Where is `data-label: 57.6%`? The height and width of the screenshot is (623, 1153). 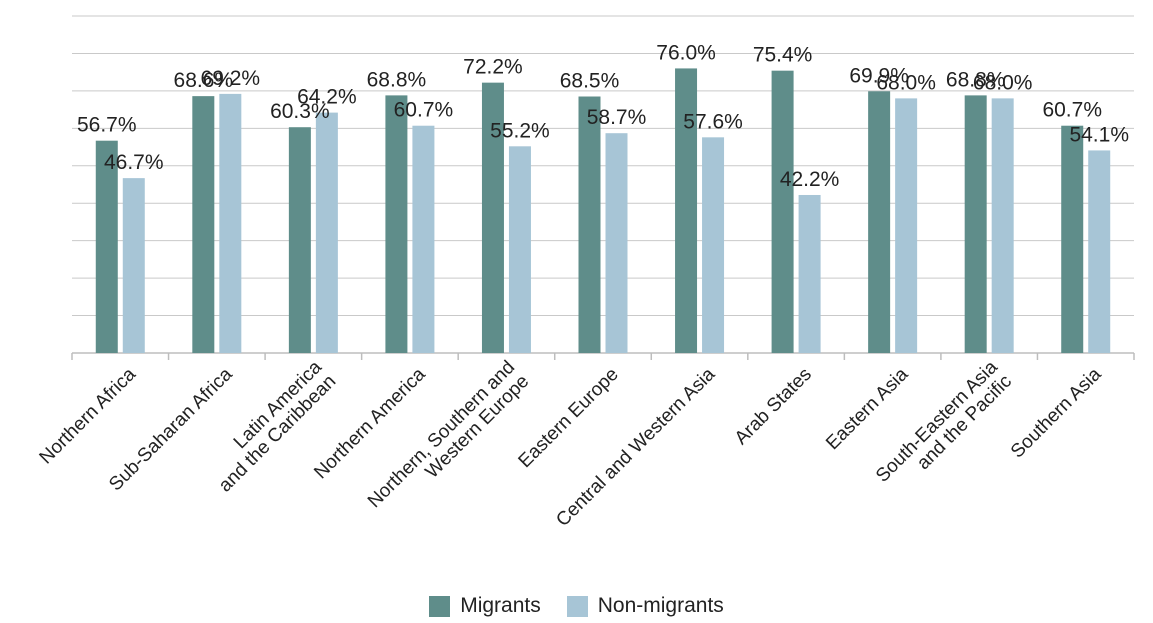
data-label: 57.6% is located at coordinates (713, 121).